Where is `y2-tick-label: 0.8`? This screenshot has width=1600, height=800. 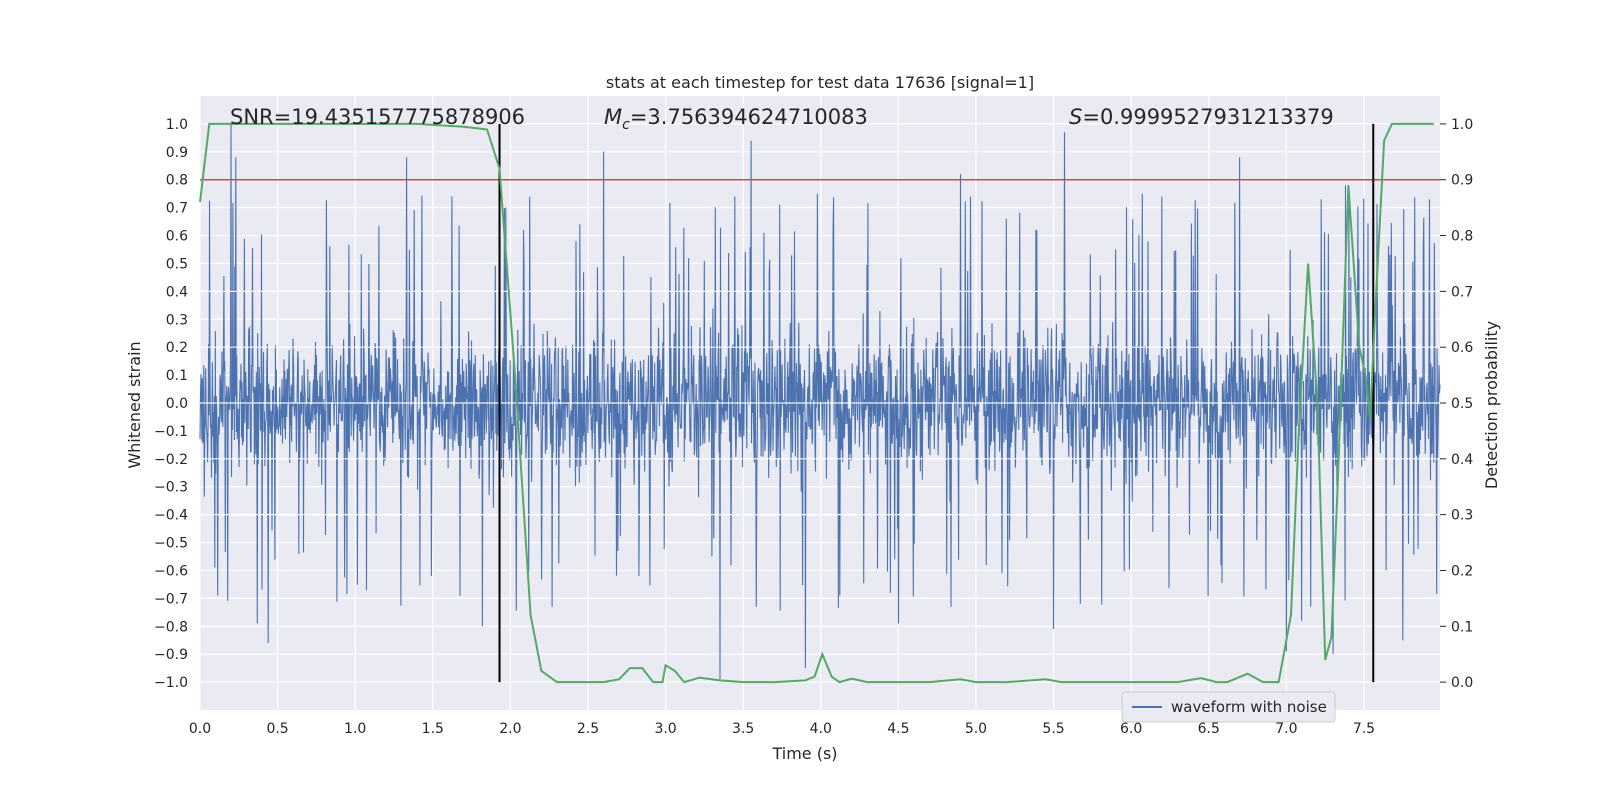 y2-tick-label: 0.8 is located at coordinates (1462, 237).